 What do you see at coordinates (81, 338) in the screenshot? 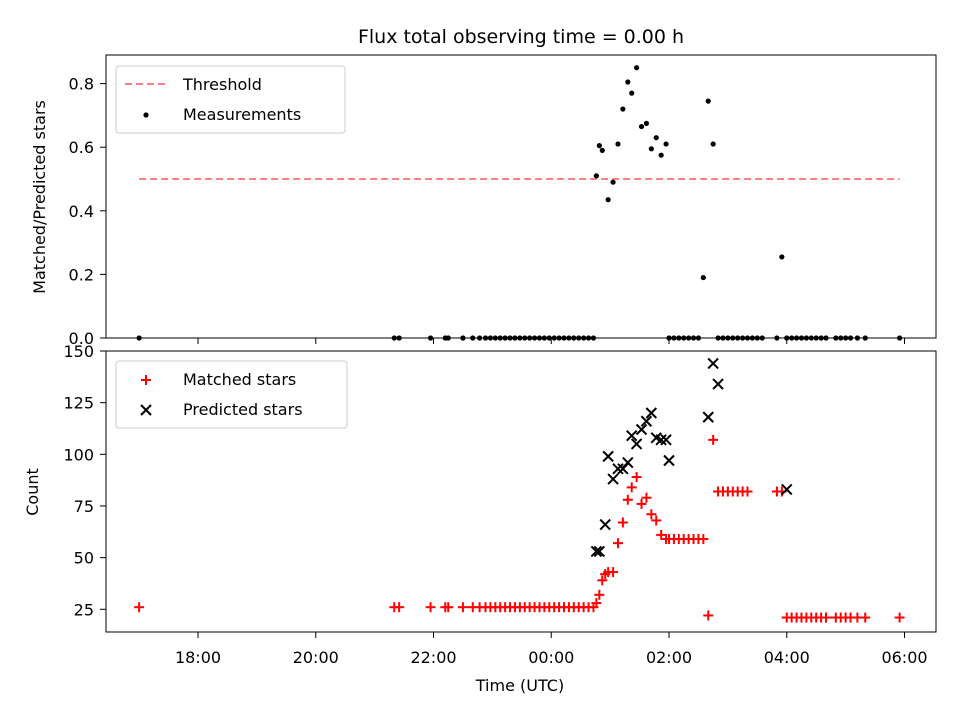
I see `top-y-tick-label: 0.0` at bounding box center [81, 338].